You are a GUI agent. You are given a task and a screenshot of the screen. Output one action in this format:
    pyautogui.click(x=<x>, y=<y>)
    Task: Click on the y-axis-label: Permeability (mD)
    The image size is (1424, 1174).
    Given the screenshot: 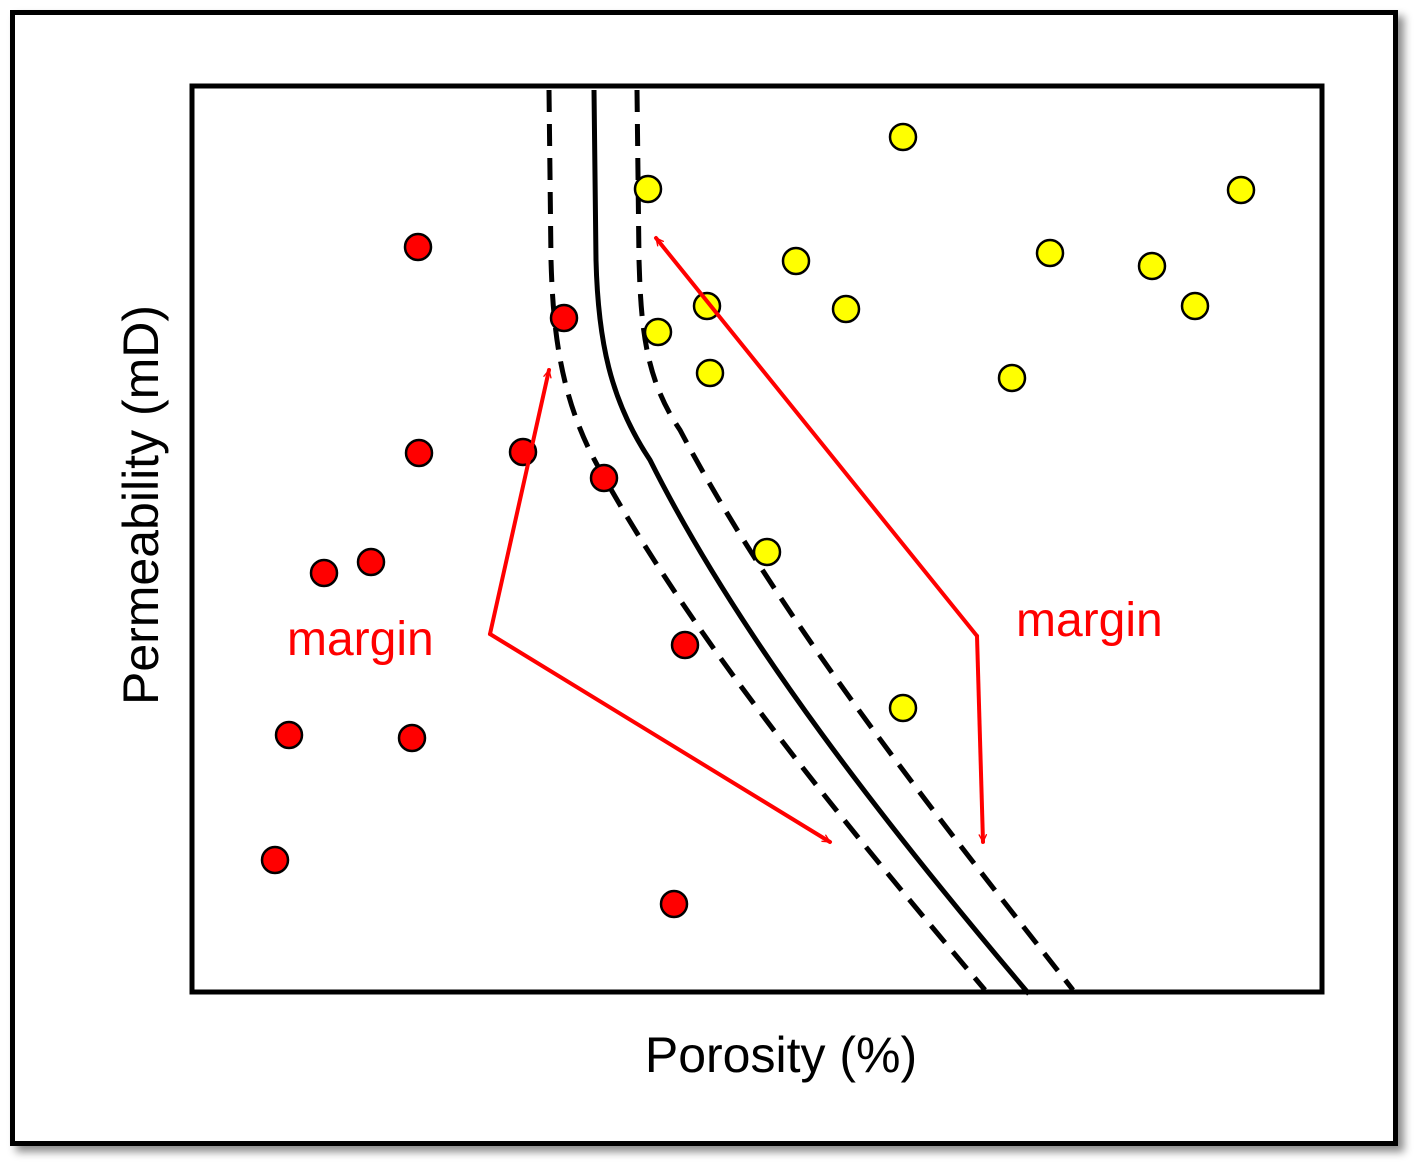 What is the action you would take?
    pyautogui.click(x=141, y=505)
    